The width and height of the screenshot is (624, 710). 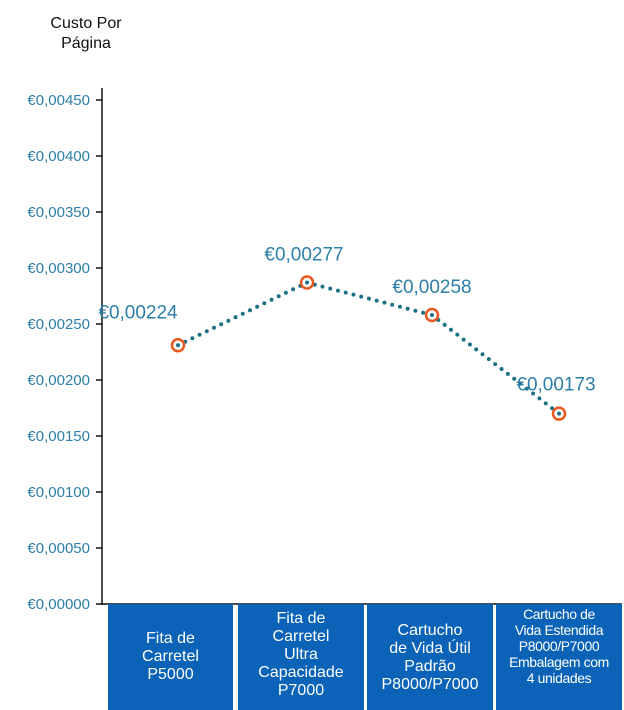 What do you see at coordinates (86, 33) in the screenshot?
I see `y-axis-title: Custo Por Página` at bounding box center [86, 33].